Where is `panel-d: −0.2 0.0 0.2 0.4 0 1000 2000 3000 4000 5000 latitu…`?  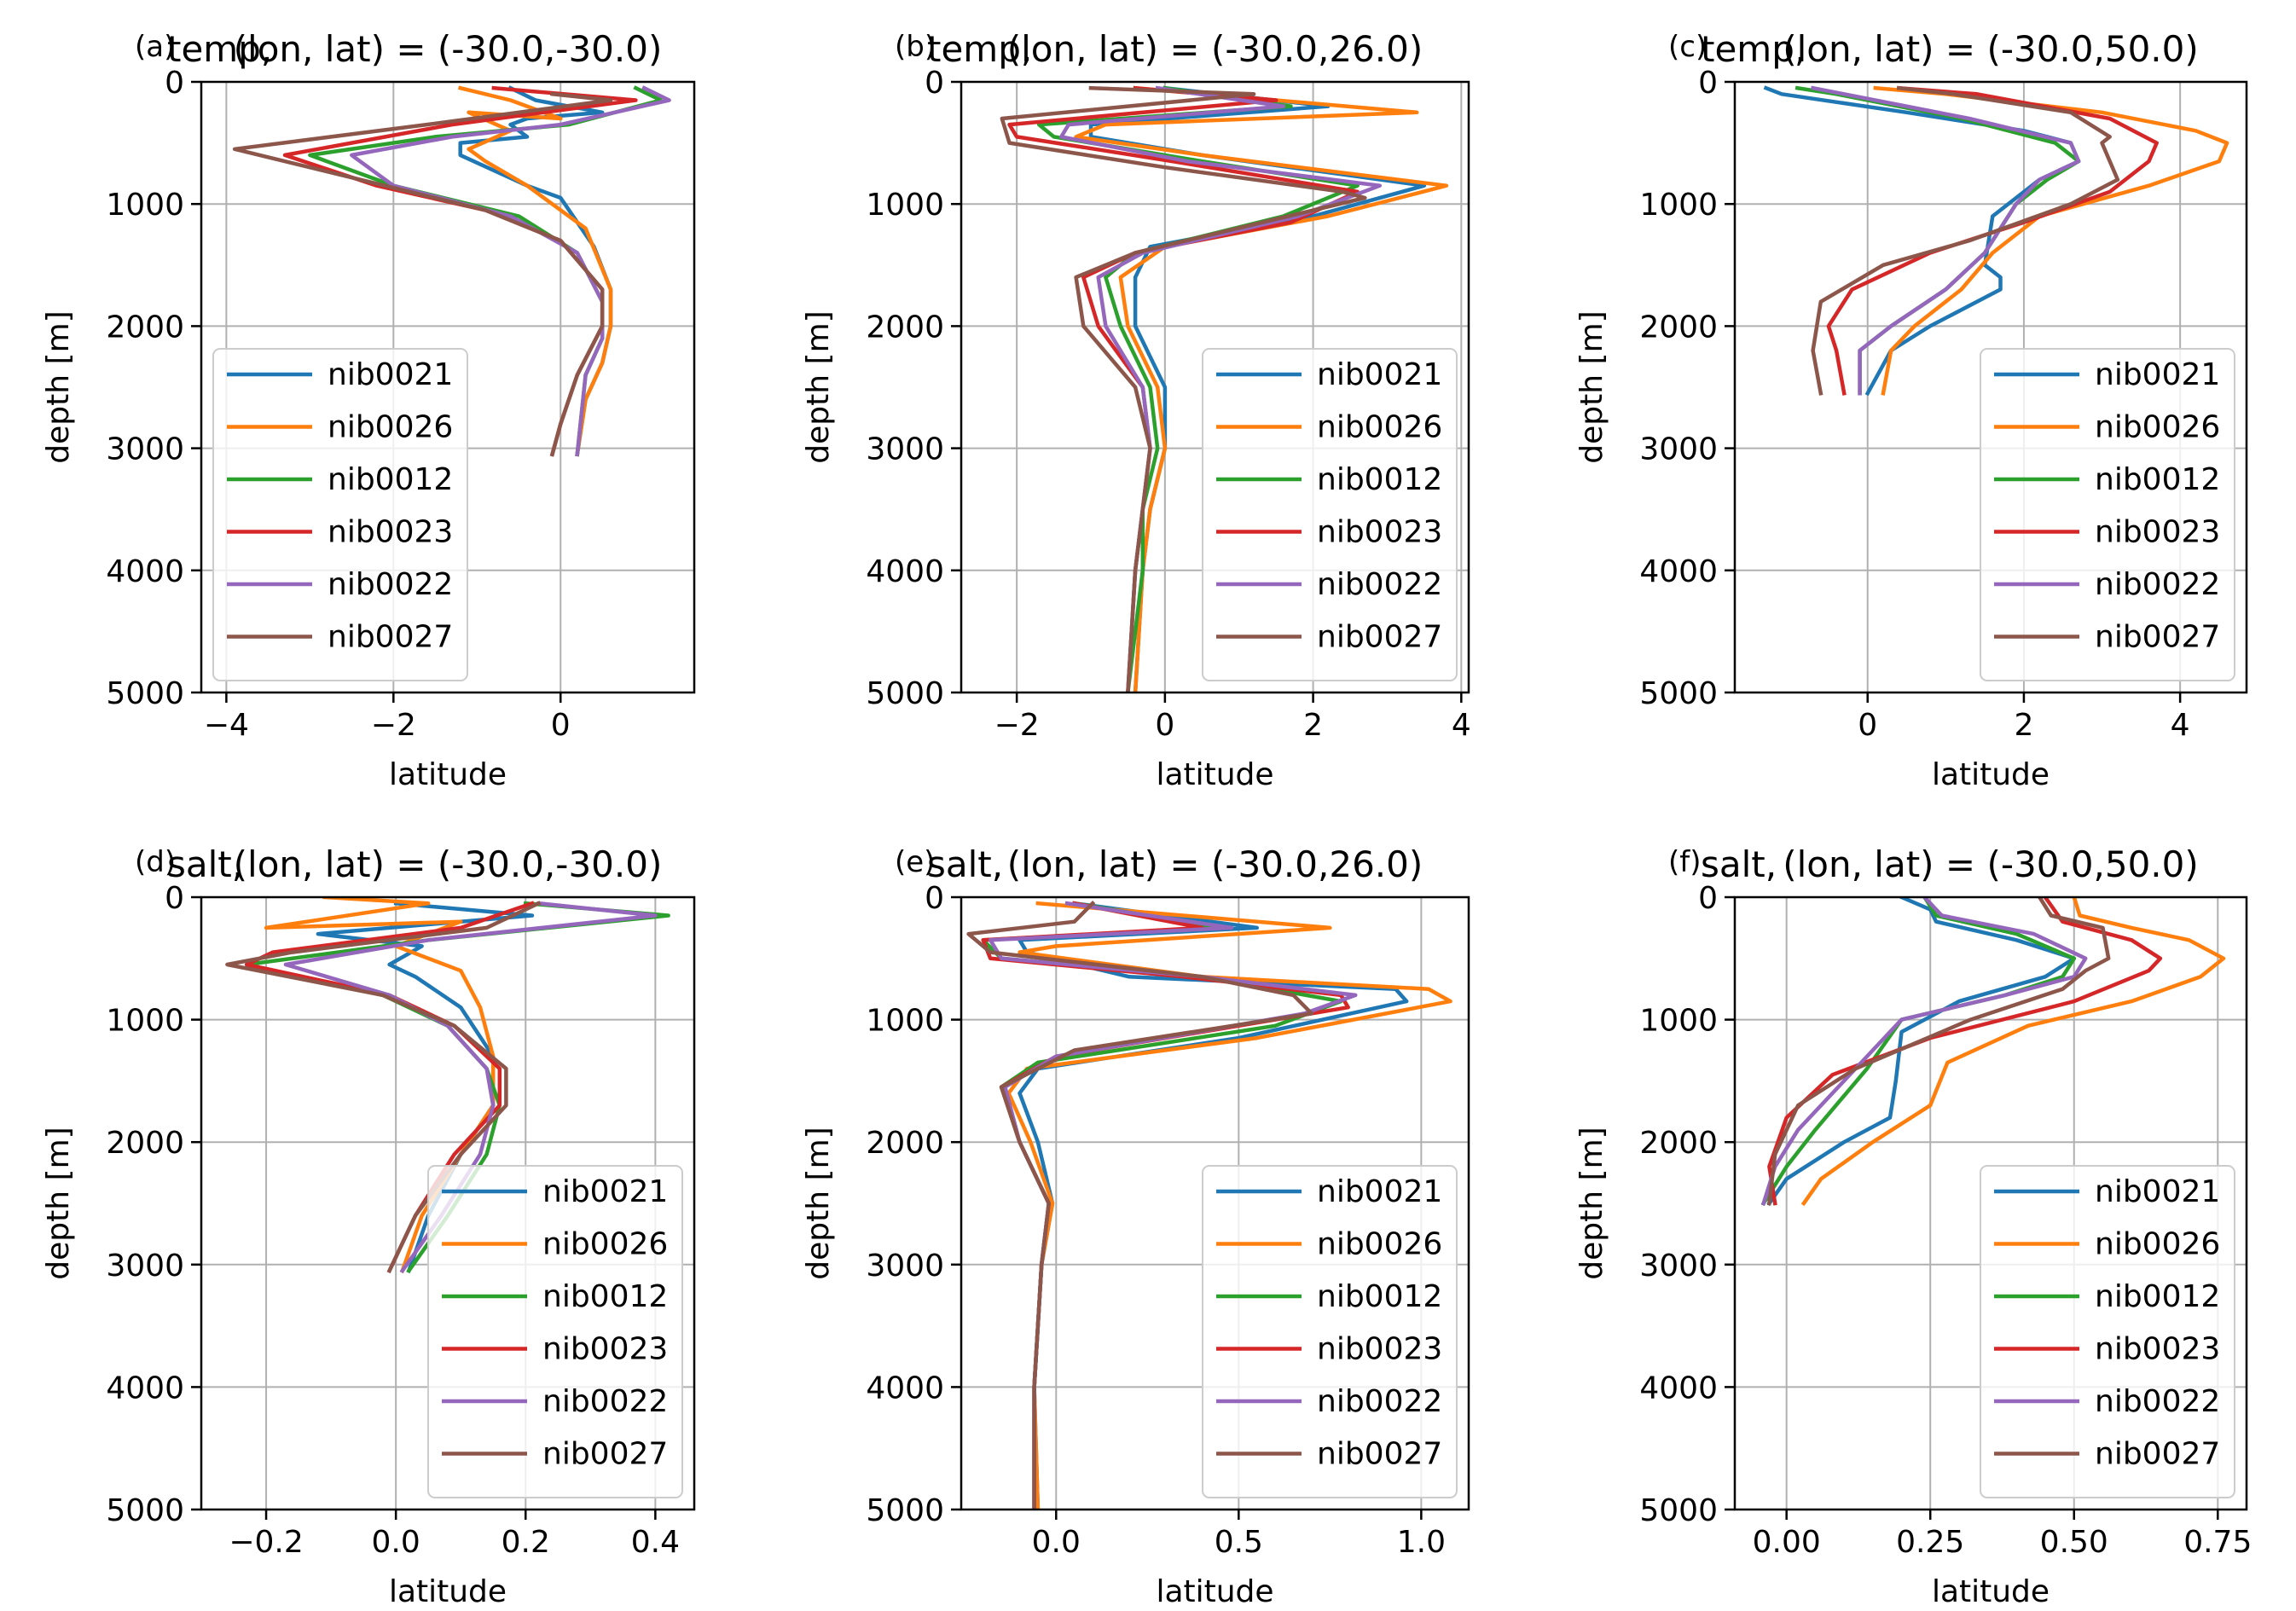
panel-d: −0.2 0.0 0.2 0.4 0 1000 2000 3000 4000 5000 latitu… is located at coordinates (368, 1226).